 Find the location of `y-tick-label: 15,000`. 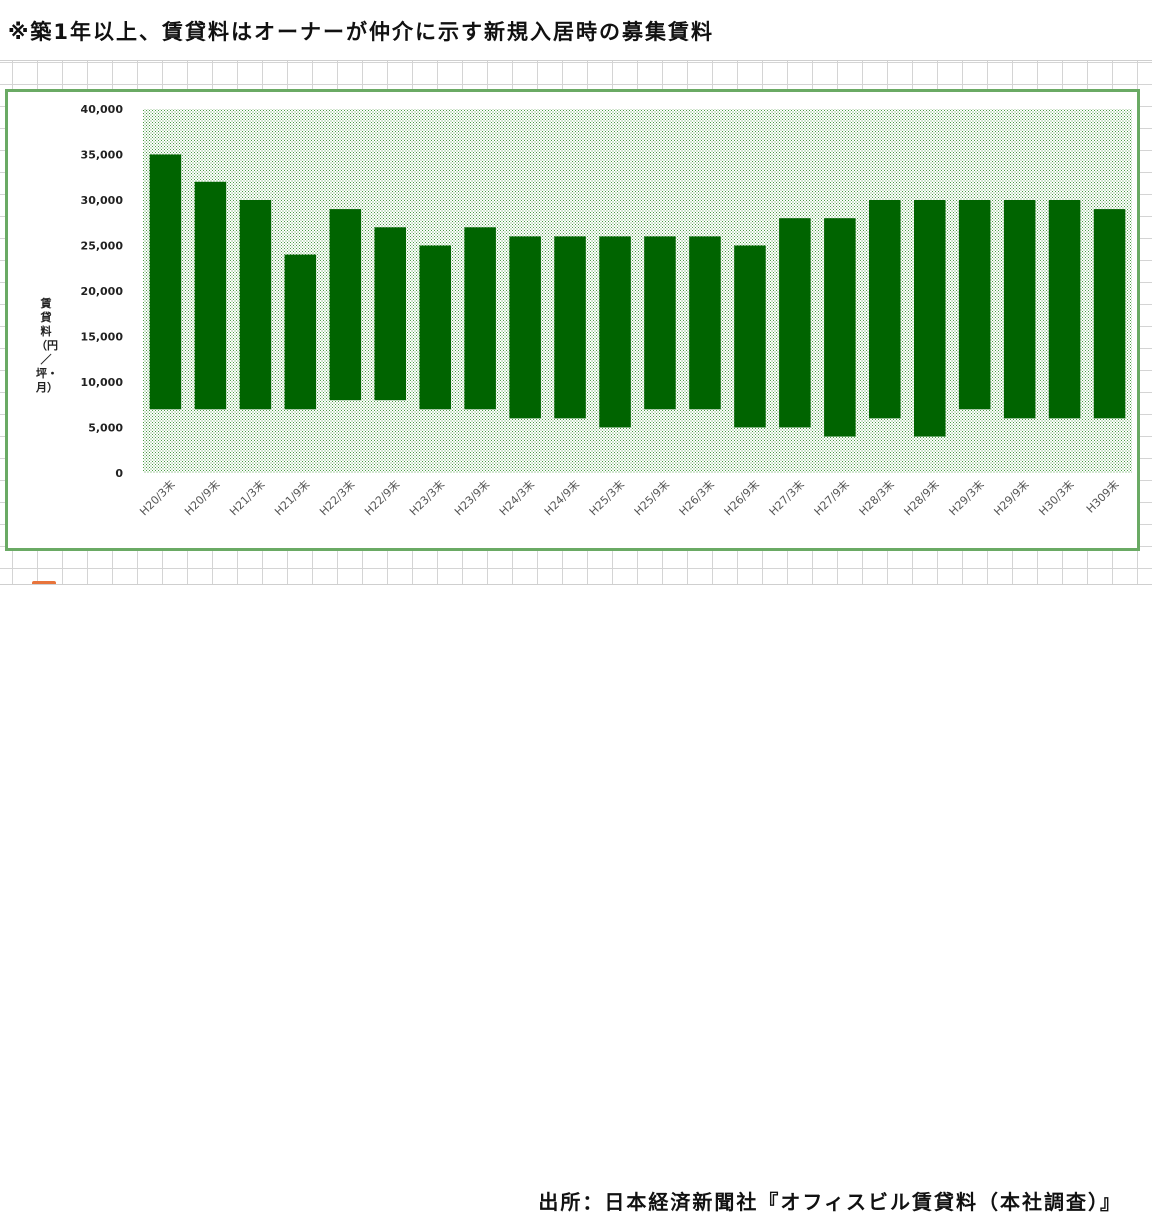

y-tick-label: 15,000 is located at coordinates (102, 337).